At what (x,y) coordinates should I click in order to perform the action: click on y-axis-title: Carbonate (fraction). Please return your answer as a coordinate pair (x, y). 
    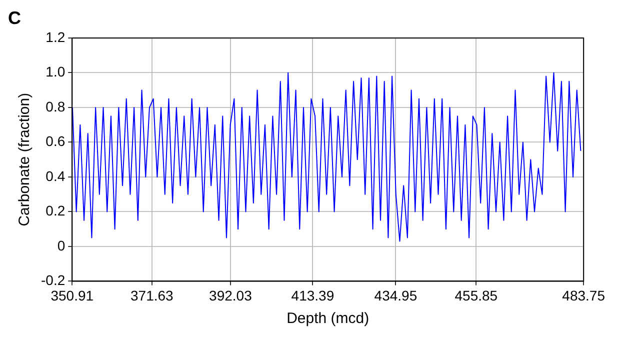
    Looking at the image, I should click on (25, 159).